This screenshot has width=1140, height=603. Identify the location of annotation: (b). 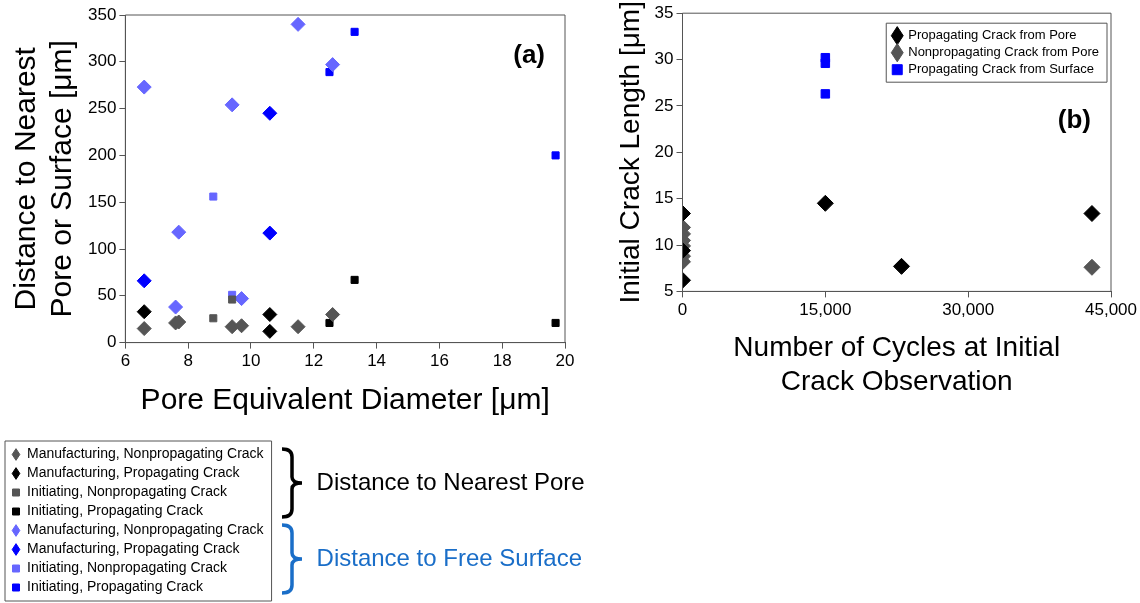
(1074, 119).